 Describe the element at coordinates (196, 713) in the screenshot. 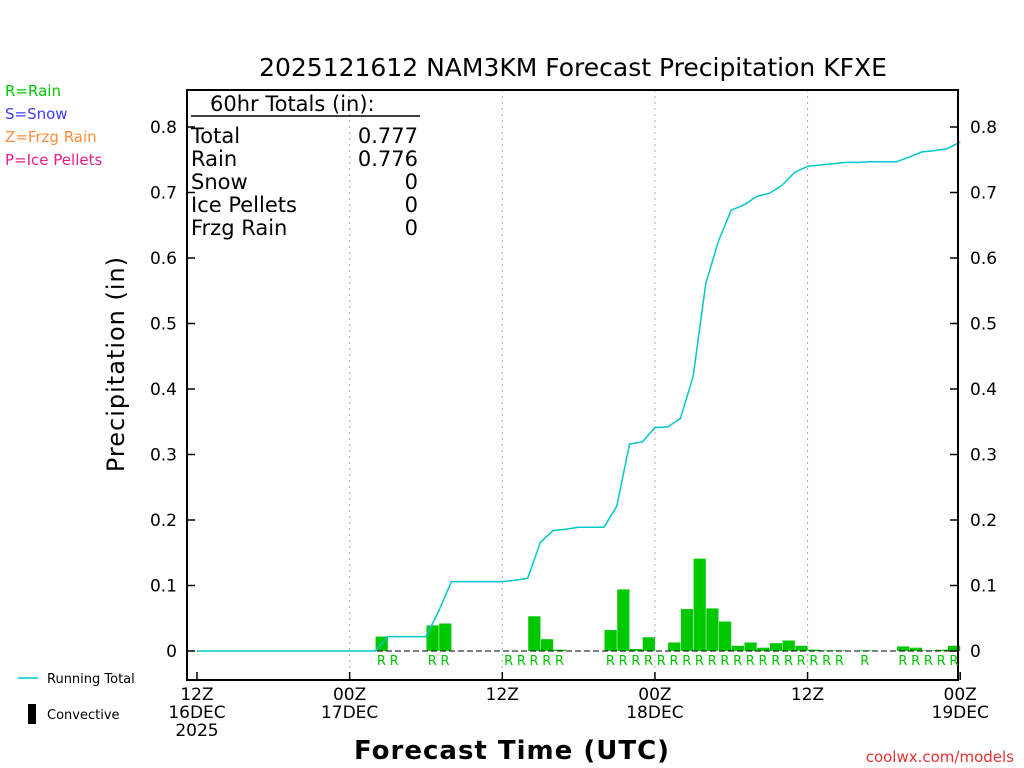

I see `x-tick-label: 16DEC` at that location.